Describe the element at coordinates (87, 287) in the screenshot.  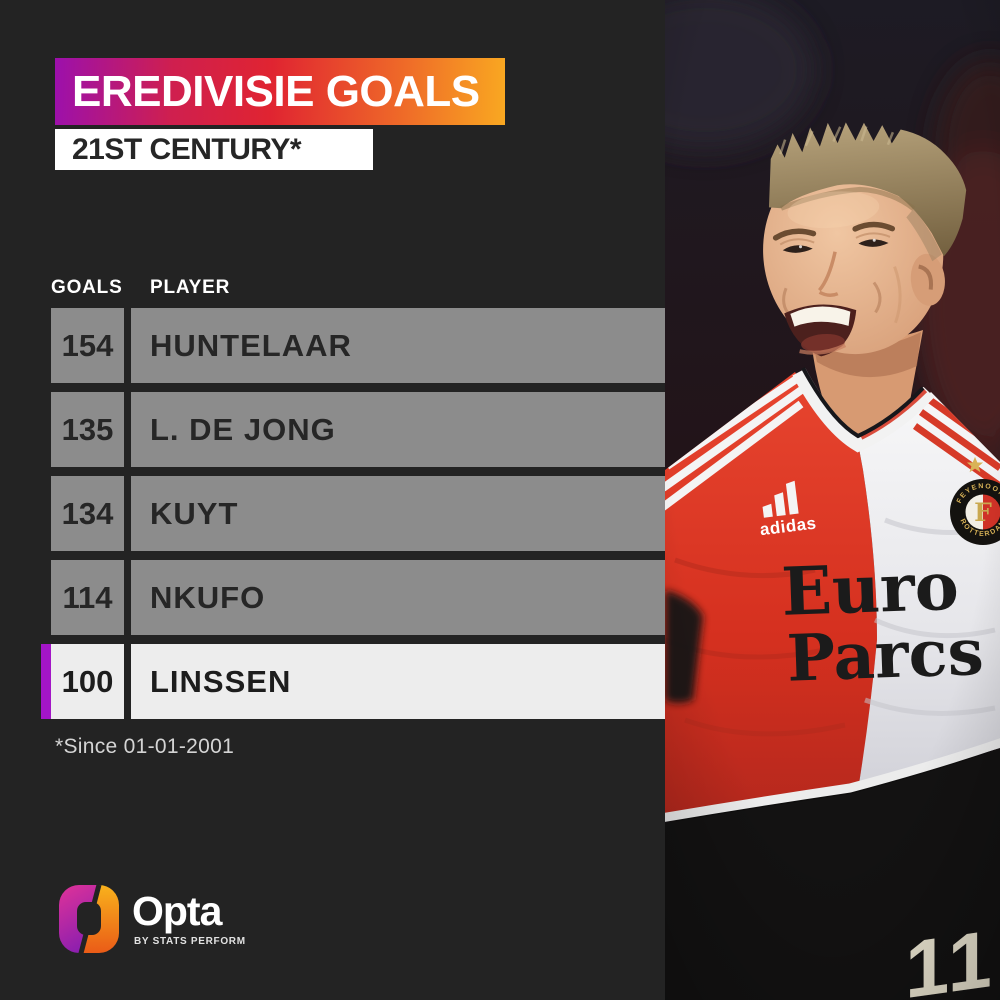
I see `column-header-goals: GOALS` at that location.